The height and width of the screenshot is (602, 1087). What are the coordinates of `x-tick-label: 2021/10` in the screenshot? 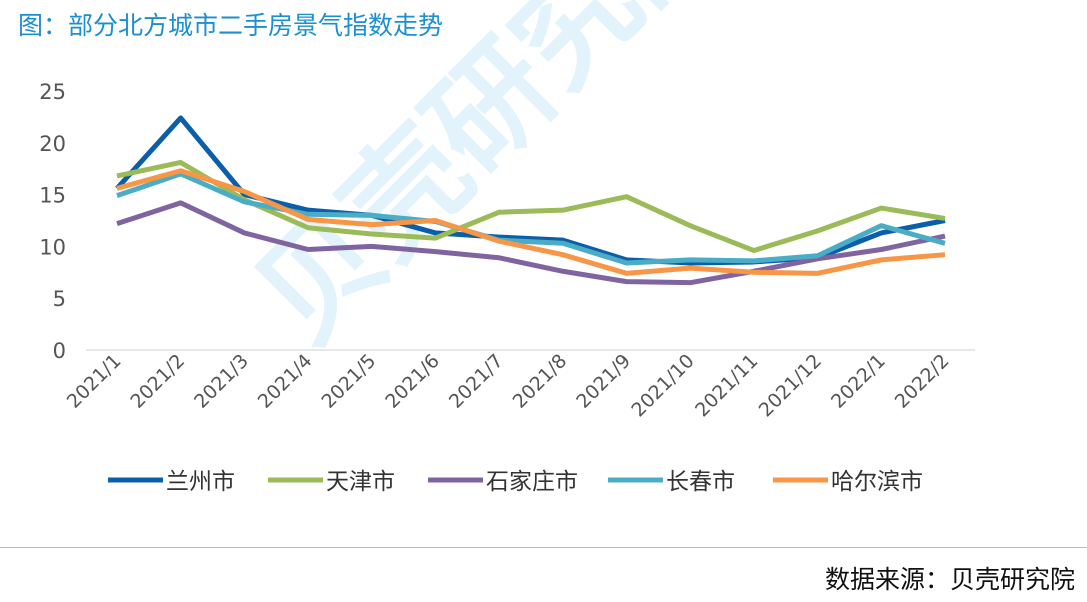 It's located at (662, 385).